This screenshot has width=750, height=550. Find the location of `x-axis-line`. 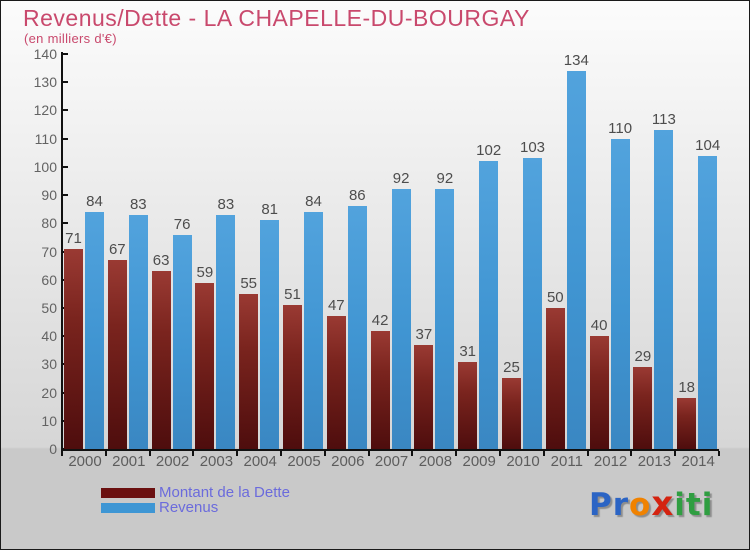

x-axis-line is located at coordinates (390, 450).